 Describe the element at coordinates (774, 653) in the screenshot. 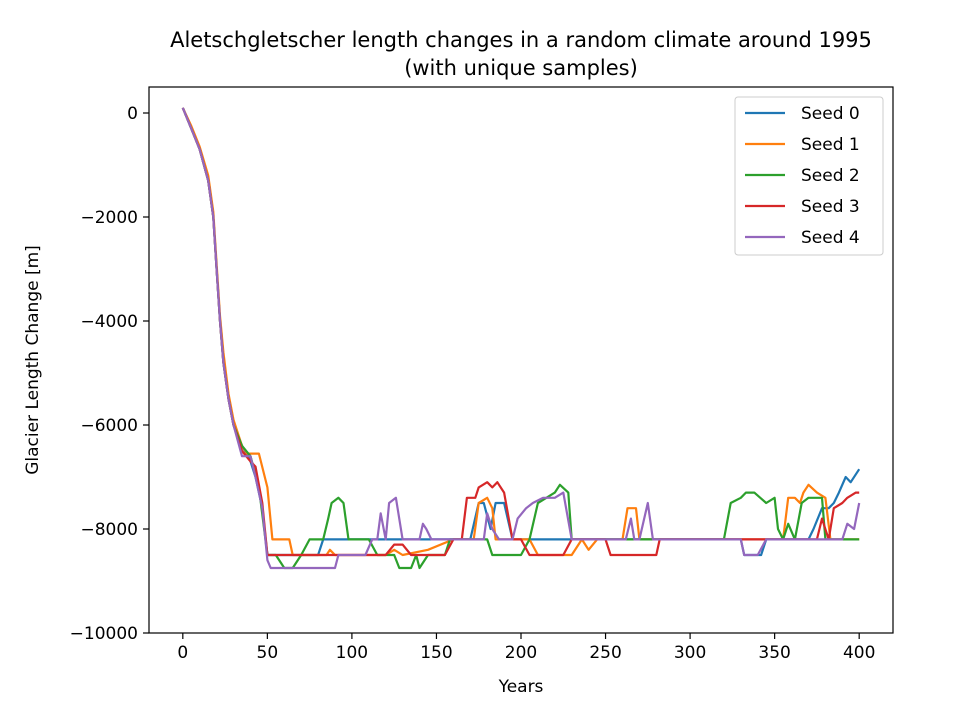

I see `x-tick-label: 350` at that location.